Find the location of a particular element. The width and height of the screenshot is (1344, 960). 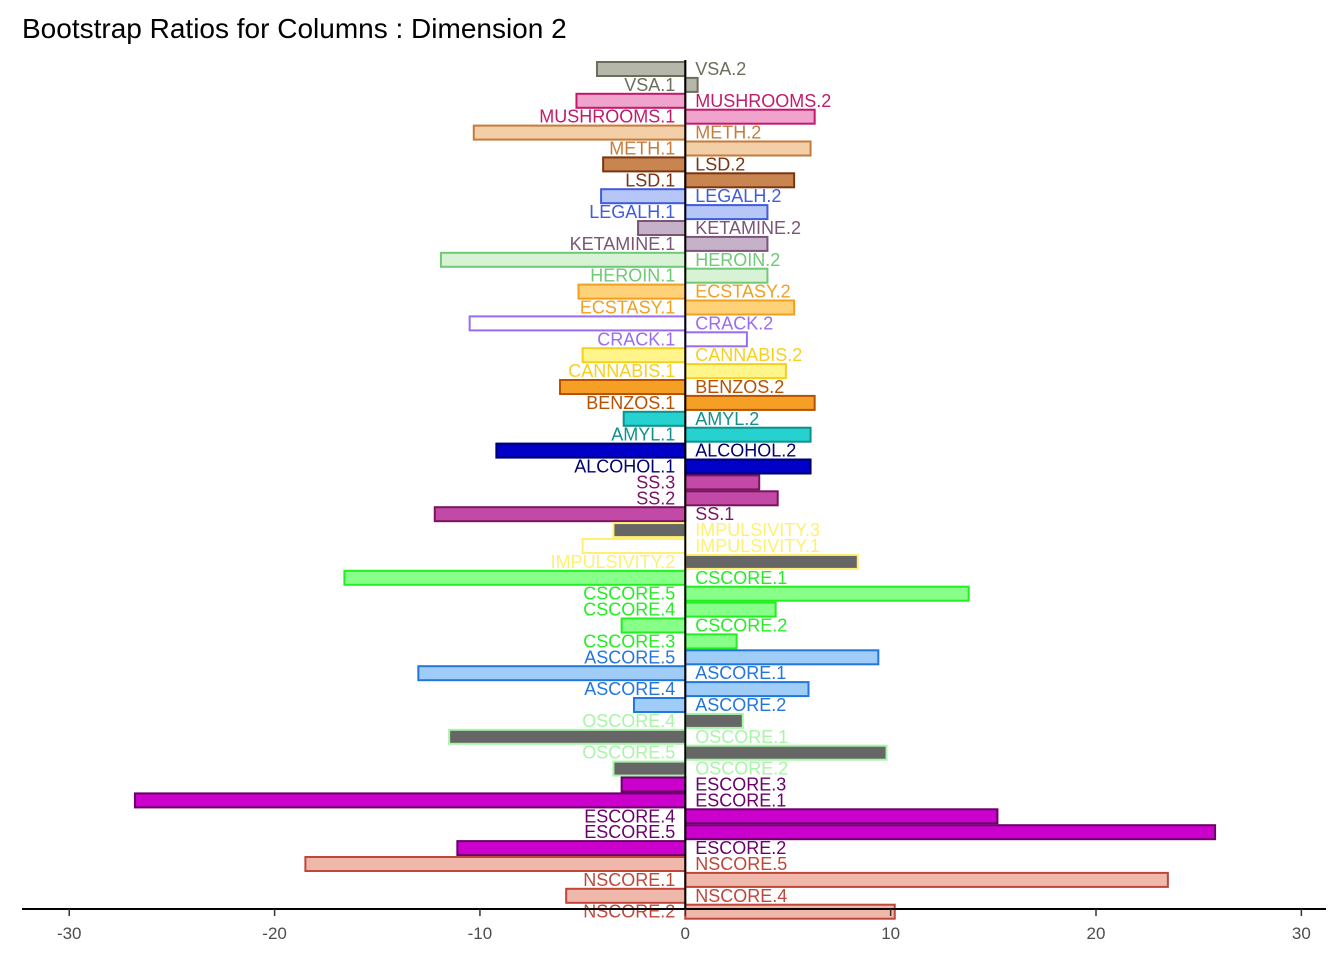

label-impulsivity-1: IMPULSIVITY.1 is located at coordinates (757, 546).